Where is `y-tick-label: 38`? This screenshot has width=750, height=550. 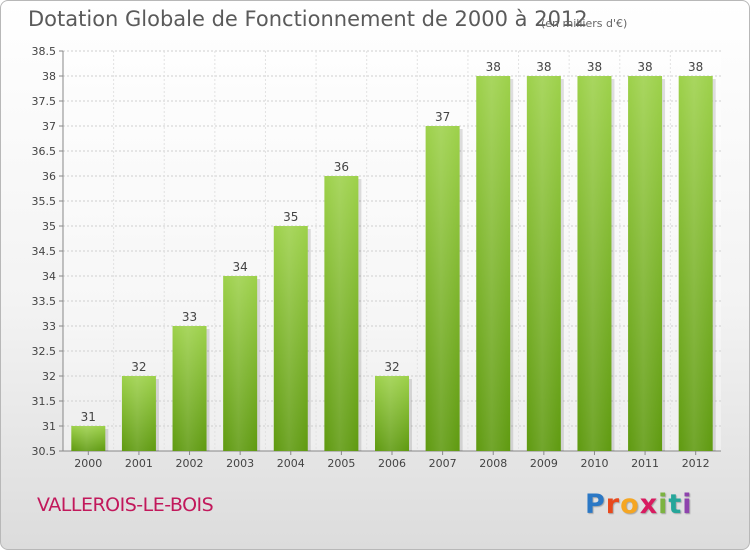 y-tick-label: 38 is located at coordinates (49, 76).